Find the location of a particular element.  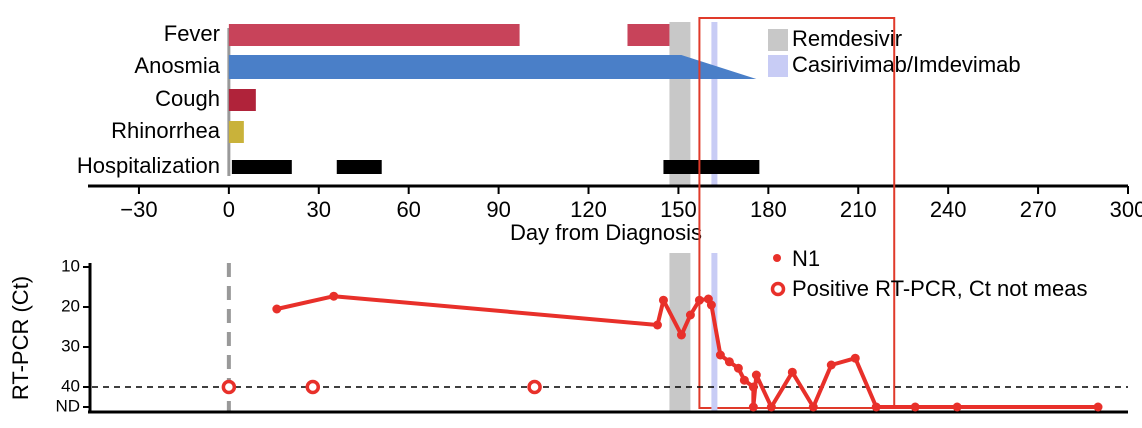

treatment-band is located at coordinates (714, 104).